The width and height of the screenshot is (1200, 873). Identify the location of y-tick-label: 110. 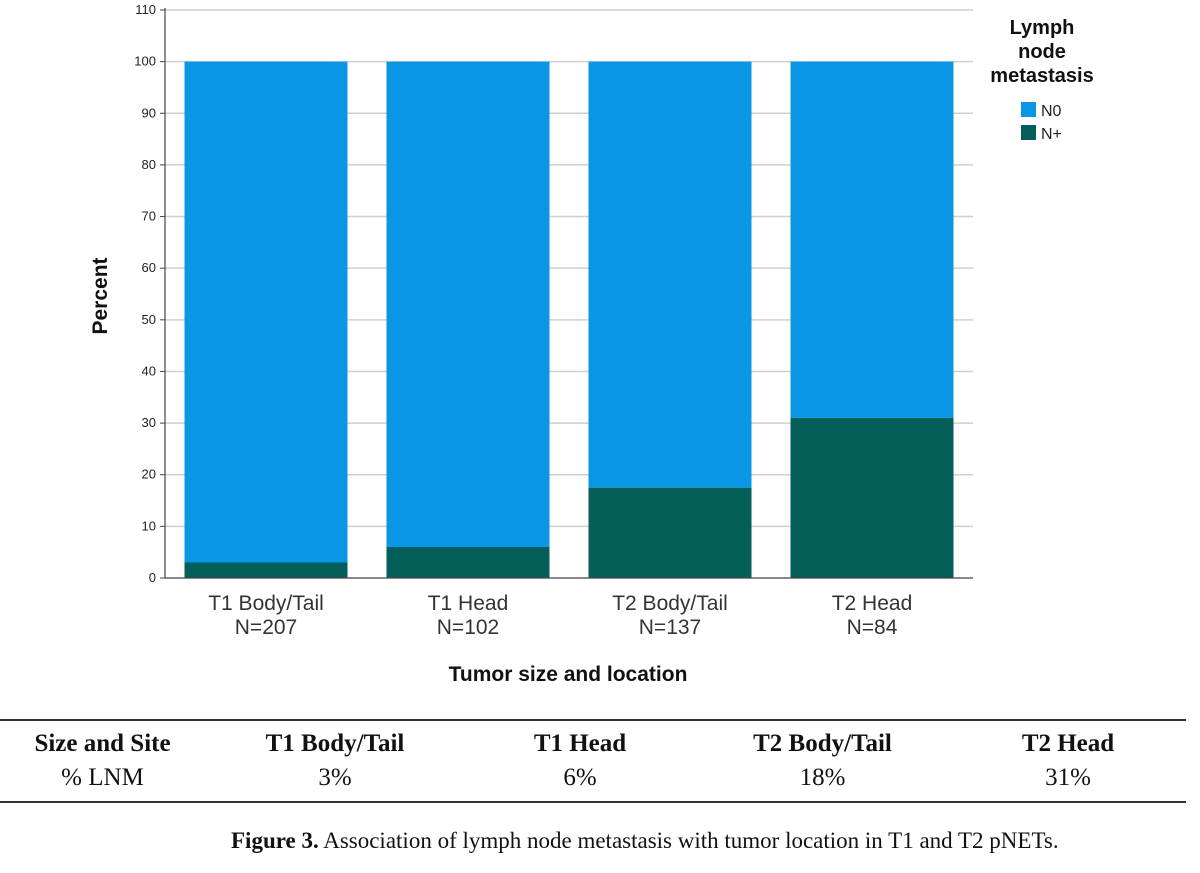
(145, 9).